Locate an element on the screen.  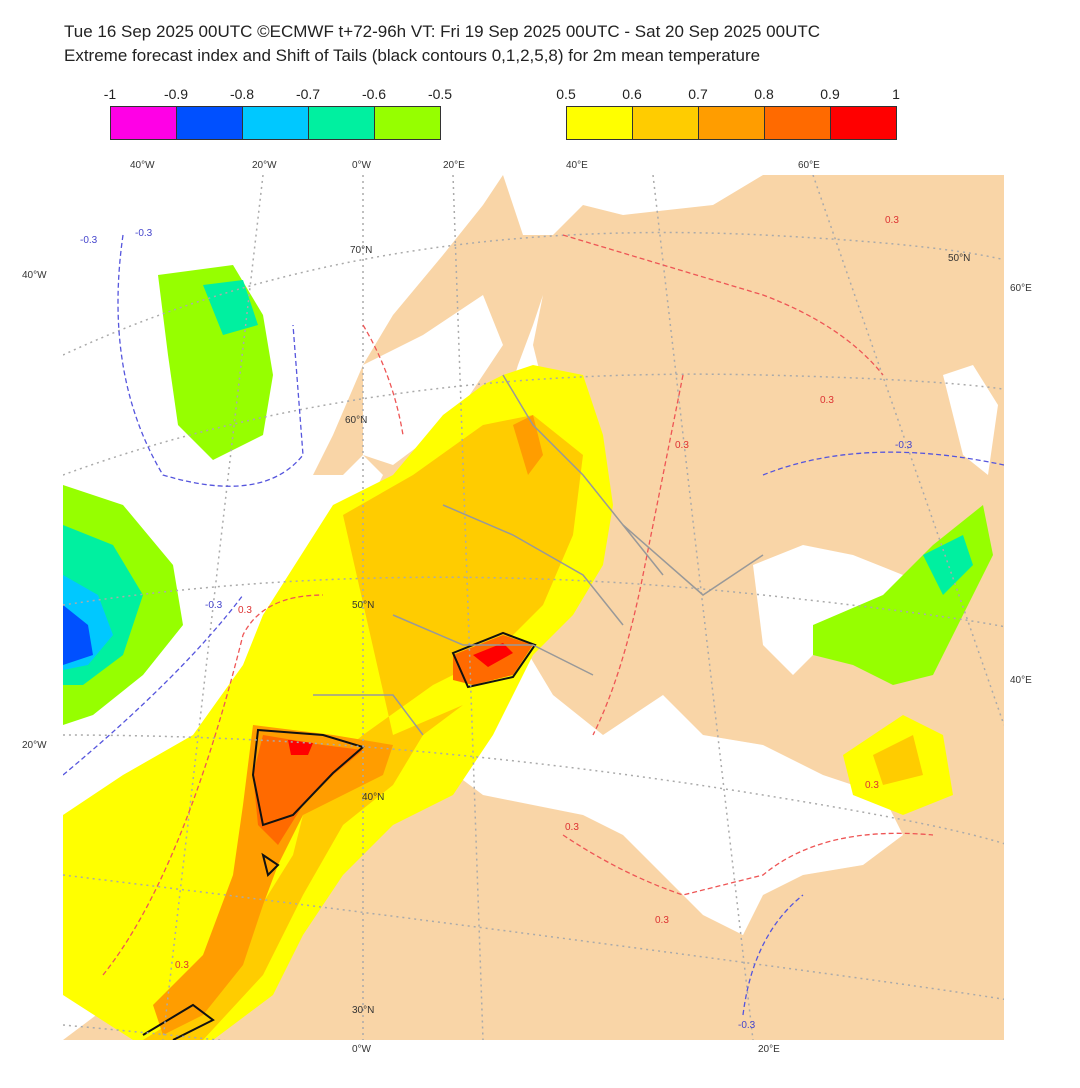
legend-tick: -0.7 is located at coordinates (308, 94).